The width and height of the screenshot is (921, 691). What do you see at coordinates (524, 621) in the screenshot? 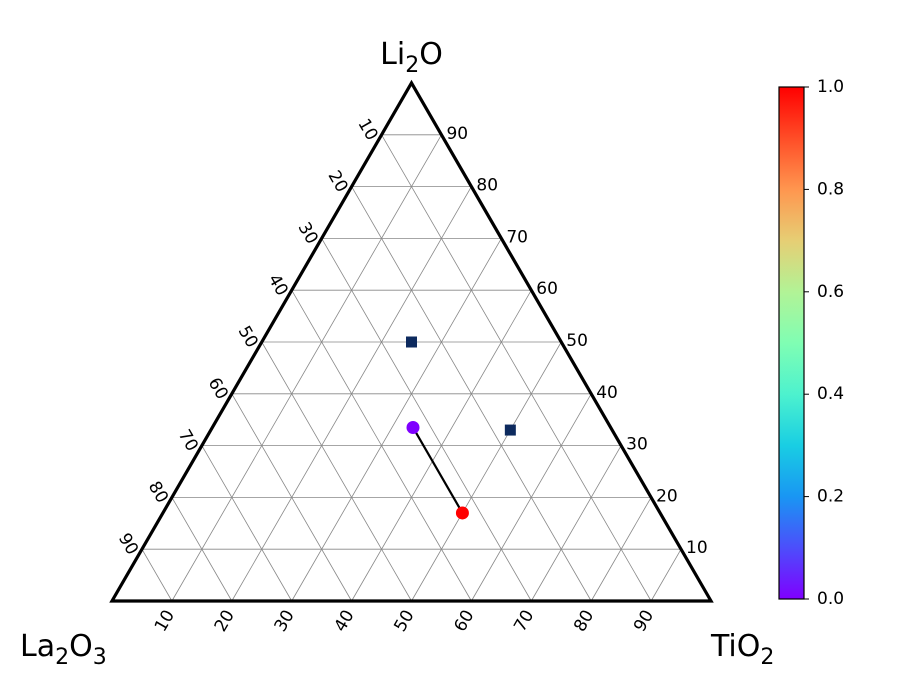
I see `bottom-axis-tick-label: 70` at bounding box center [524, 621].